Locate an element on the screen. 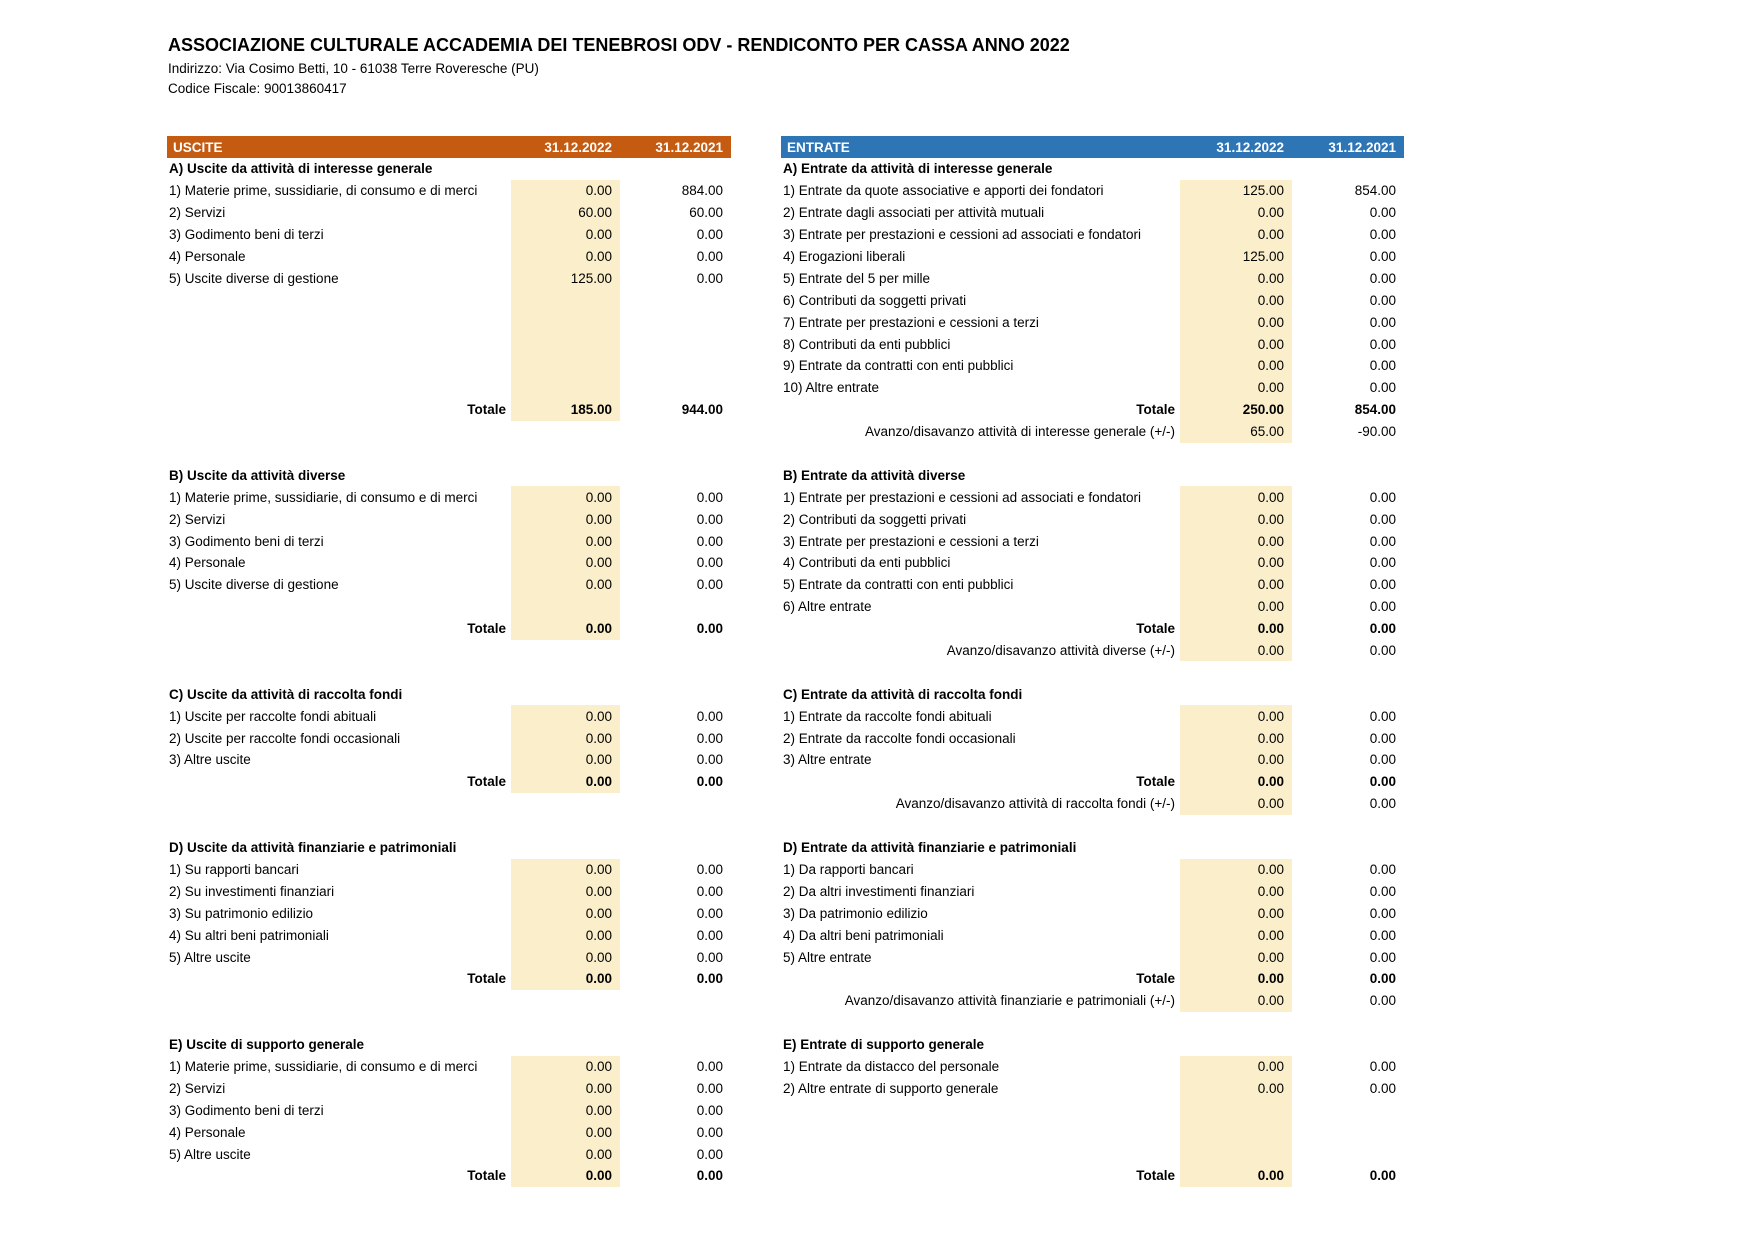 Image resolution: width=1754 pixels, height=1240 pixels. item-row: 3) Da patrimonio edilizio 0.00 0.00 is located at coordinates (1092, 913).